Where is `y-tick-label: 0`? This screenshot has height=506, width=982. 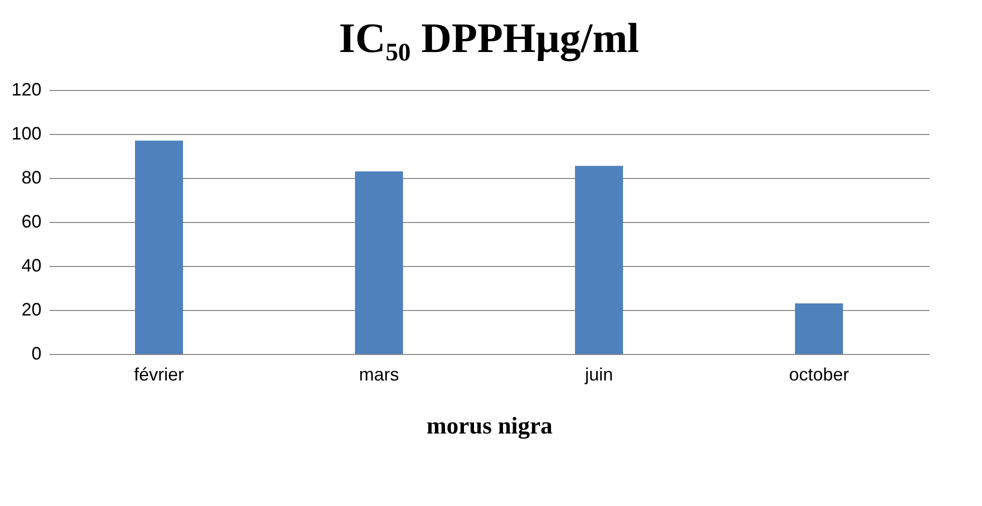
y-tick-label: 0 is located at coordinates (36, 354).